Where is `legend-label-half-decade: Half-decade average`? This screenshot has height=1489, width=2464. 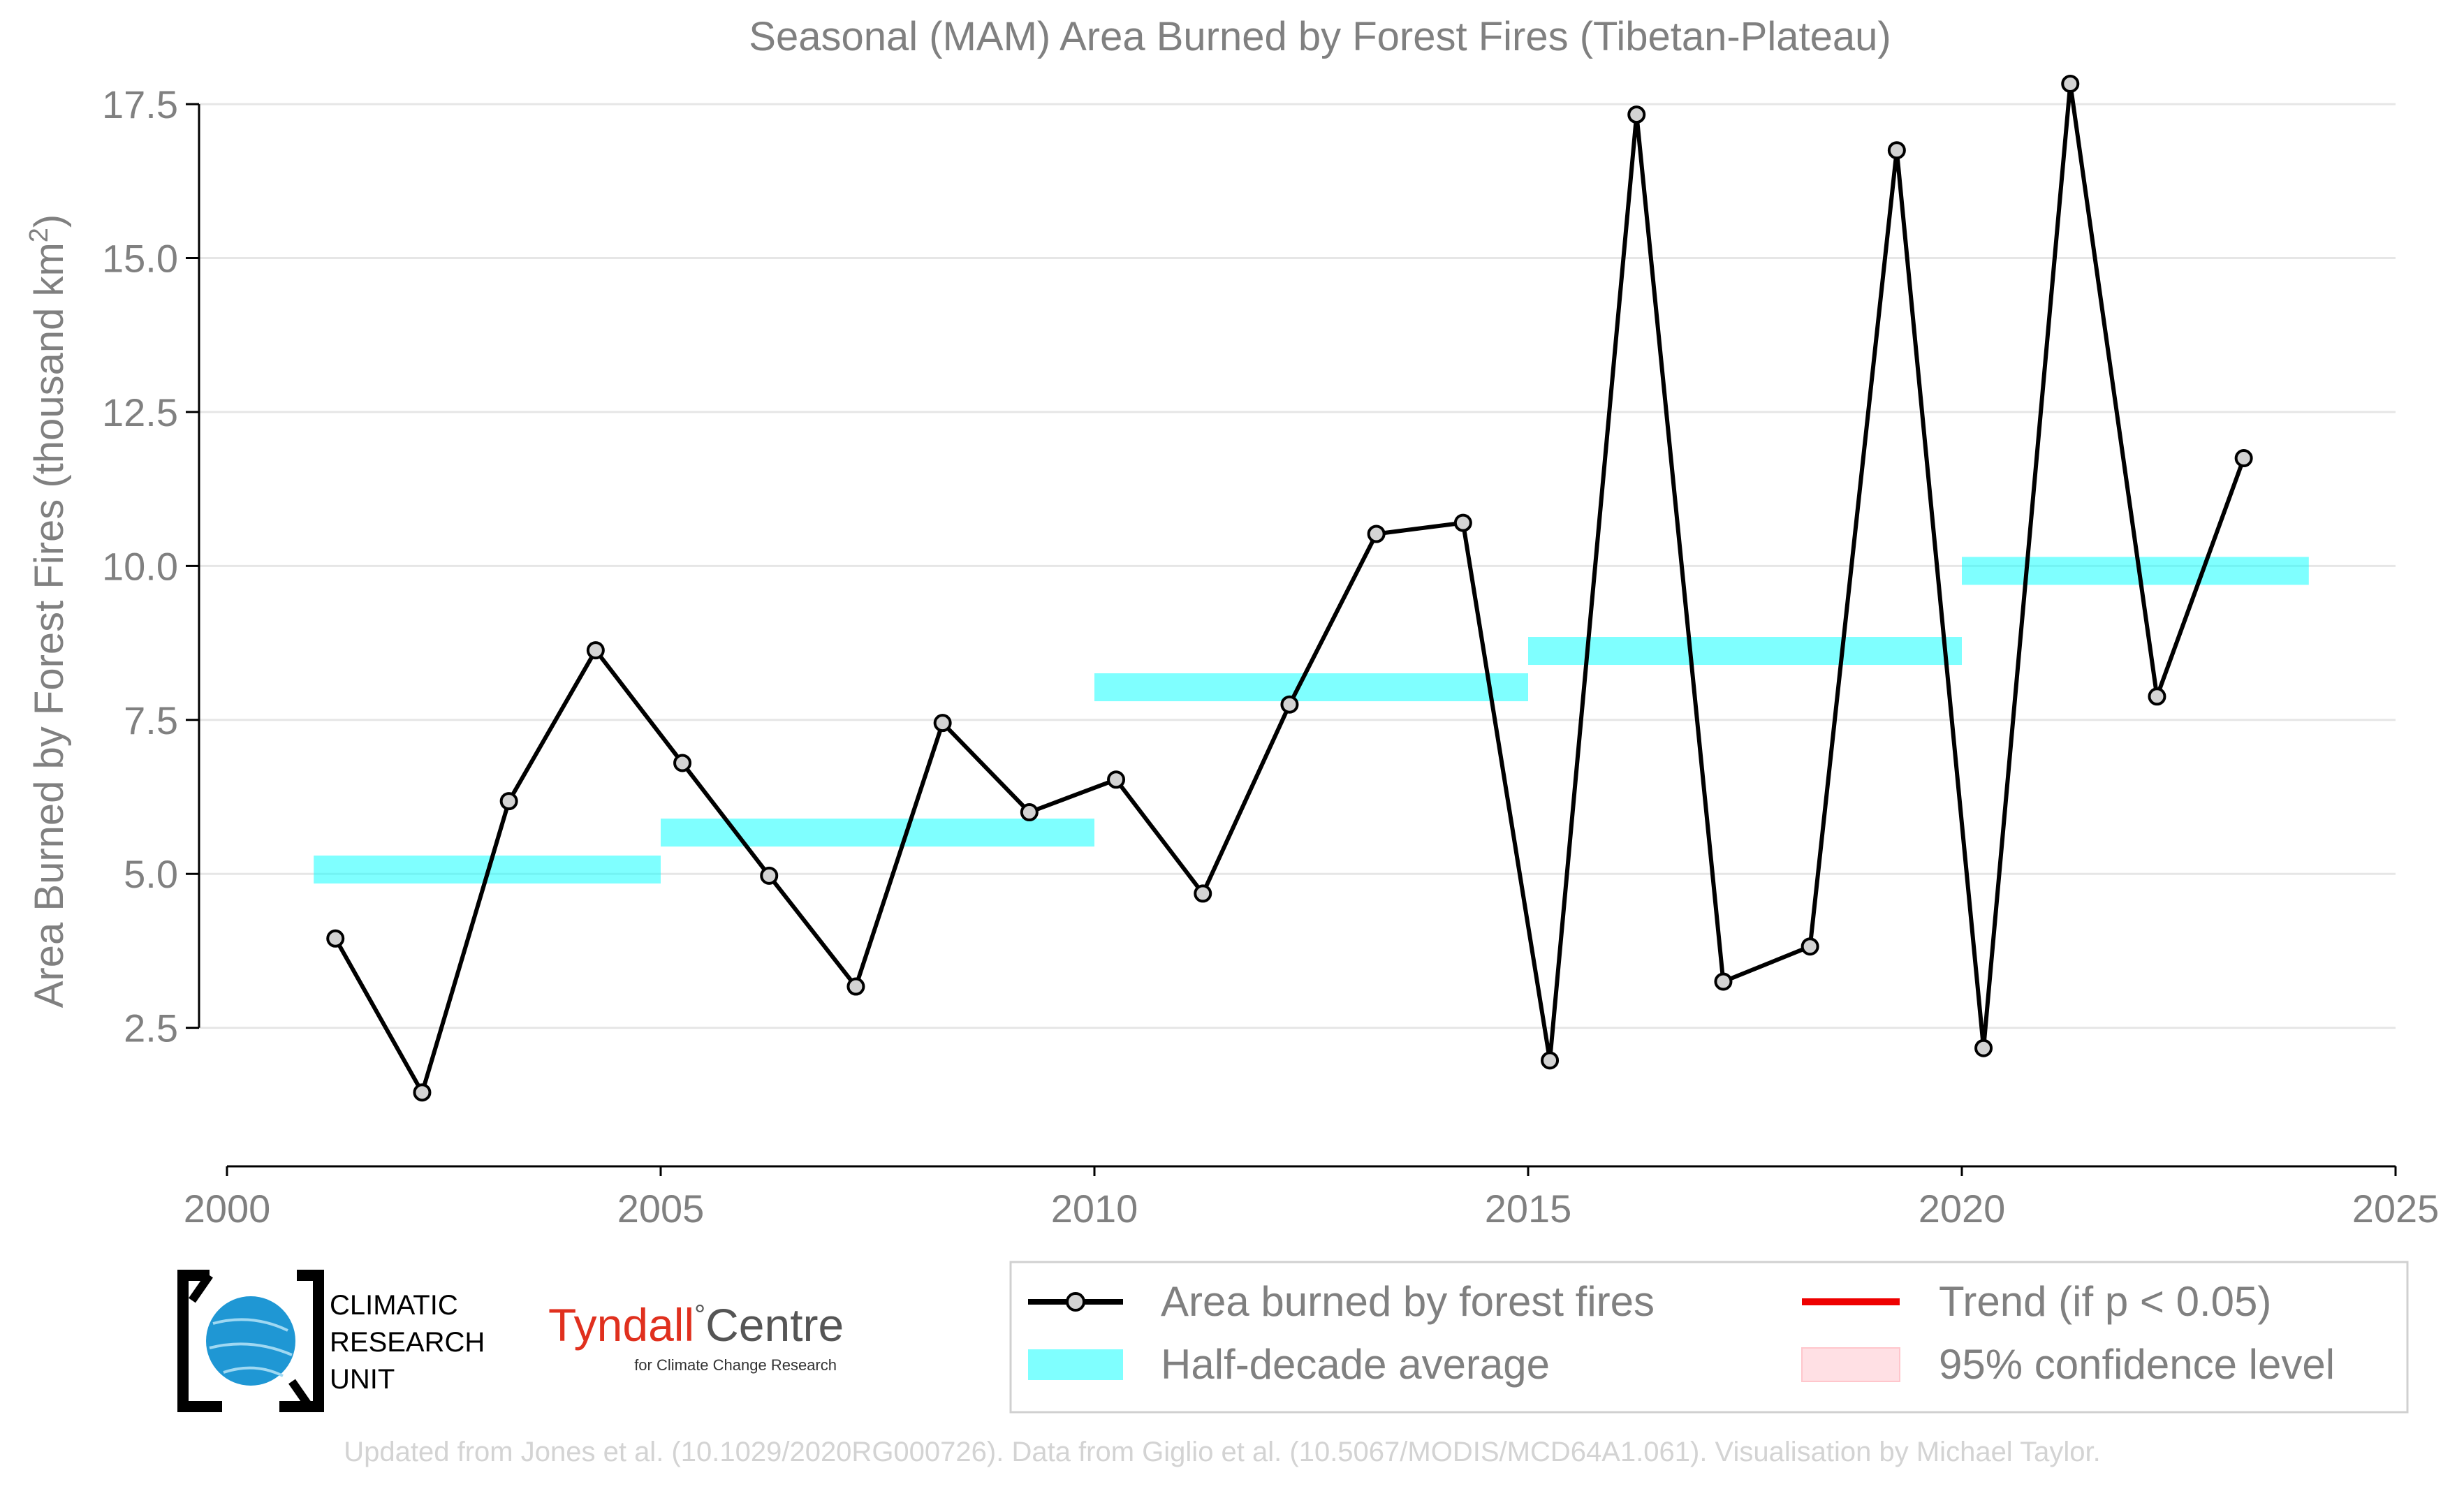
legend-label-half-decade: Half-decade average is located at coordinates (1355, 1365).